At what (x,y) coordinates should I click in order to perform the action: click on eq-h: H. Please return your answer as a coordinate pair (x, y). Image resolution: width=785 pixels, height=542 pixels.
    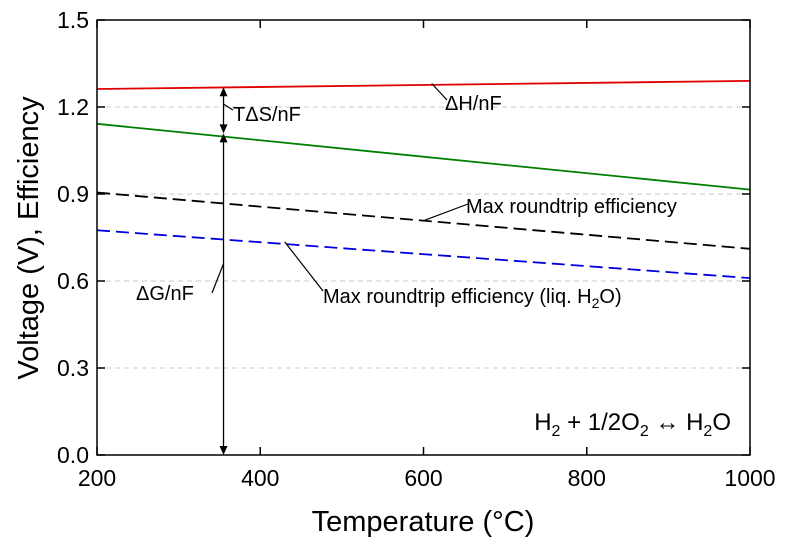
    Looking at the image, I should click on (542, 422).